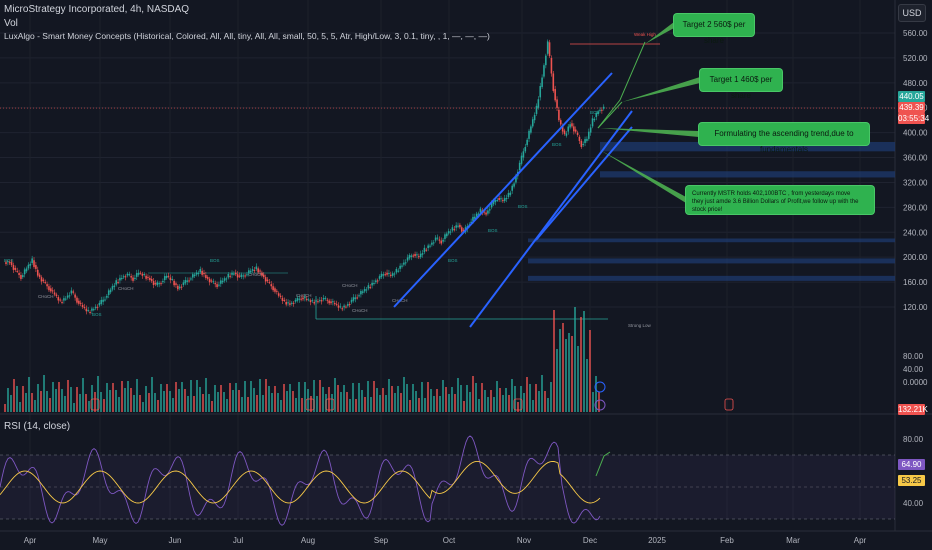 This screenshot has height=550, width=932. What do you see at coordinates (300, 480) in the screenshot?
I see `rsi-line` at bounding box center [300, 480].